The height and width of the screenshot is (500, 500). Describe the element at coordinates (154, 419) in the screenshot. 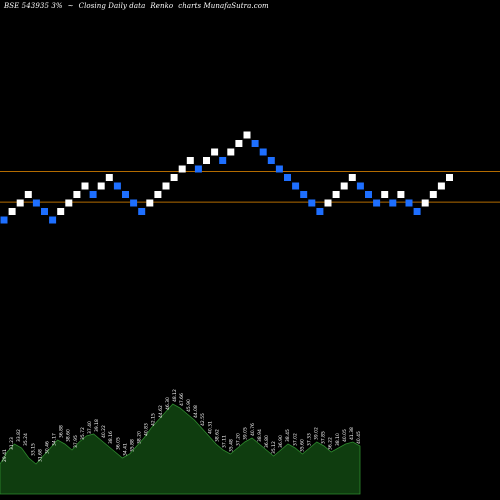

I see `volume-label: 42.15` at that location.